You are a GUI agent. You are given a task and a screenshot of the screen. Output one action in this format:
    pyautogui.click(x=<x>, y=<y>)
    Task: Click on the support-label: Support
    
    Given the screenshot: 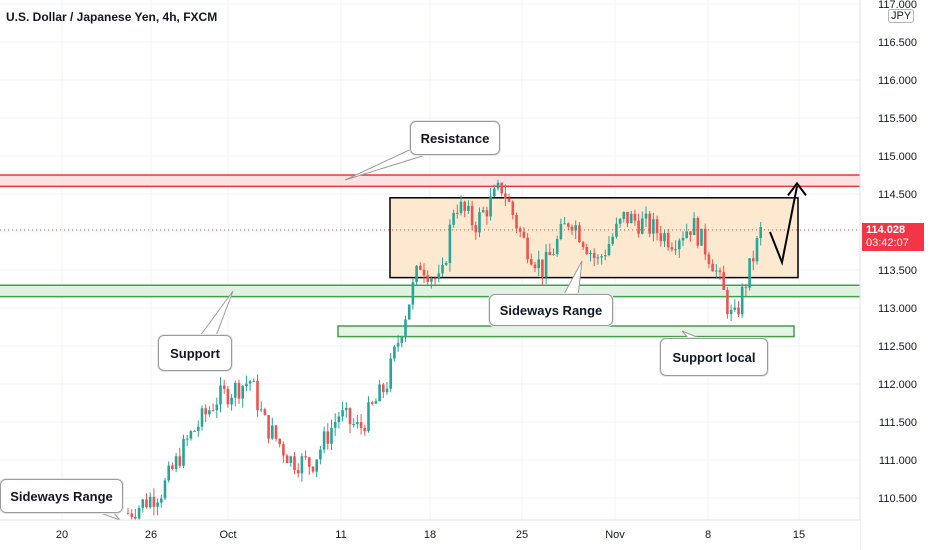 What is the action you would take?
    pyautogui.click(x=195, y=353)
    